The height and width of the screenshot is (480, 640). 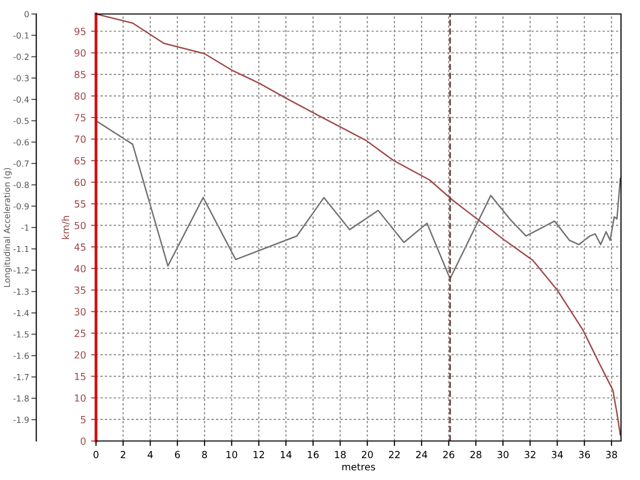 I want to click on y2-tick-label: -1.6, so click(x=21, y=355).